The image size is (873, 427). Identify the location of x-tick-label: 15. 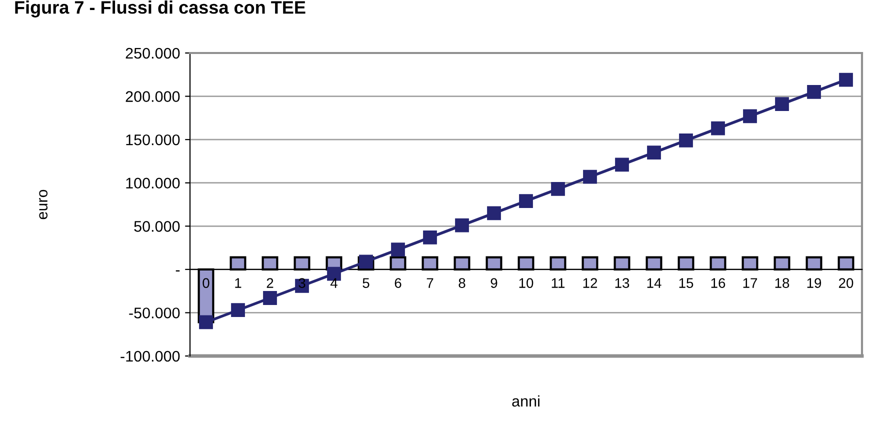
(686, 283).